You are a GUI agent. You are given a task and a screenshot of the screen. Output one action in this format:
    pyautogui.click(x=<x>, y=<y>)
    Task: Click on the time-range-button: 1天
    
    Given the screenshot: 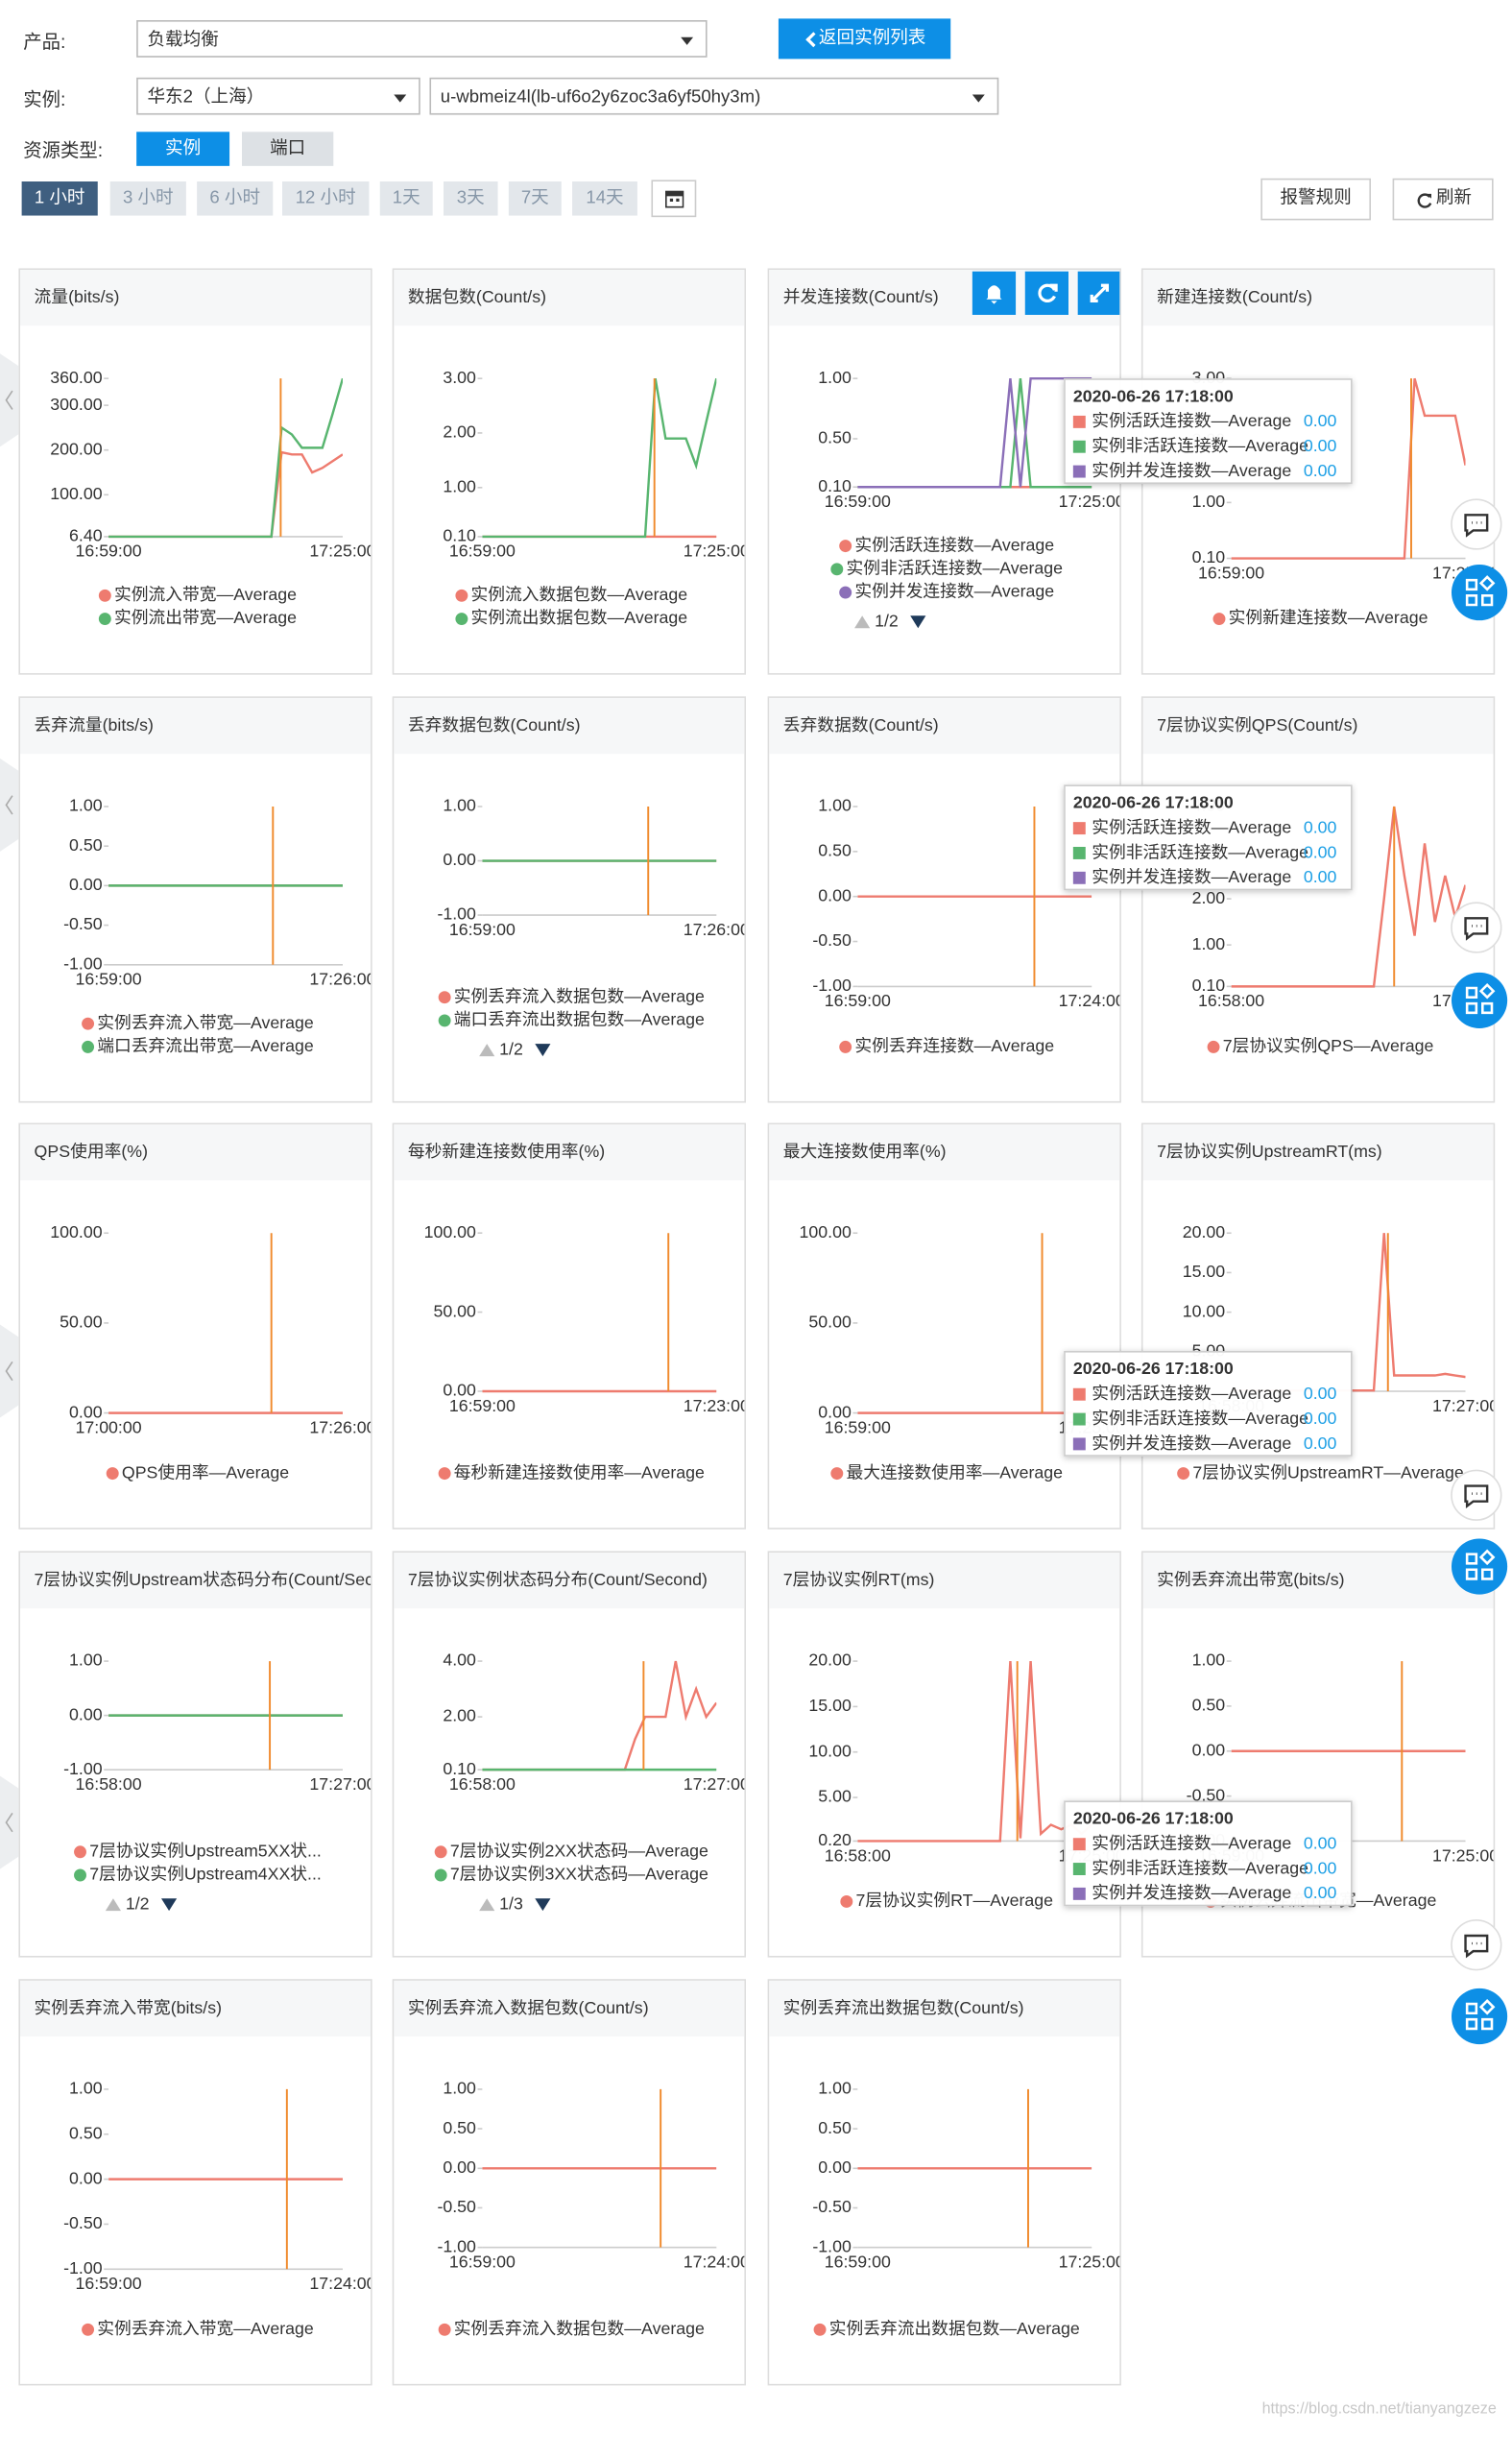 What is the action you would take?
    pyautogui.click(x=406, y=199)
    